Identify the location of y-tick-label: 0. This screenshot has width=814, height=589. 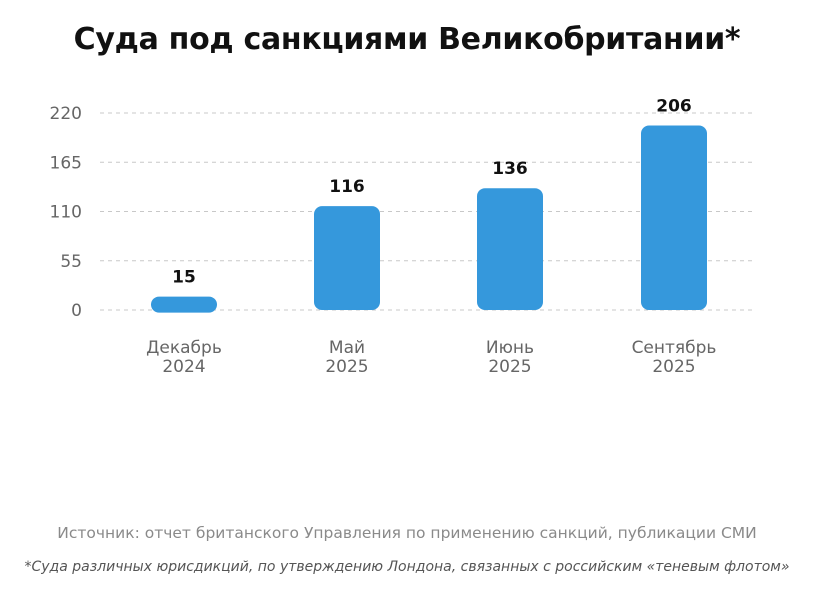
(76, 311).